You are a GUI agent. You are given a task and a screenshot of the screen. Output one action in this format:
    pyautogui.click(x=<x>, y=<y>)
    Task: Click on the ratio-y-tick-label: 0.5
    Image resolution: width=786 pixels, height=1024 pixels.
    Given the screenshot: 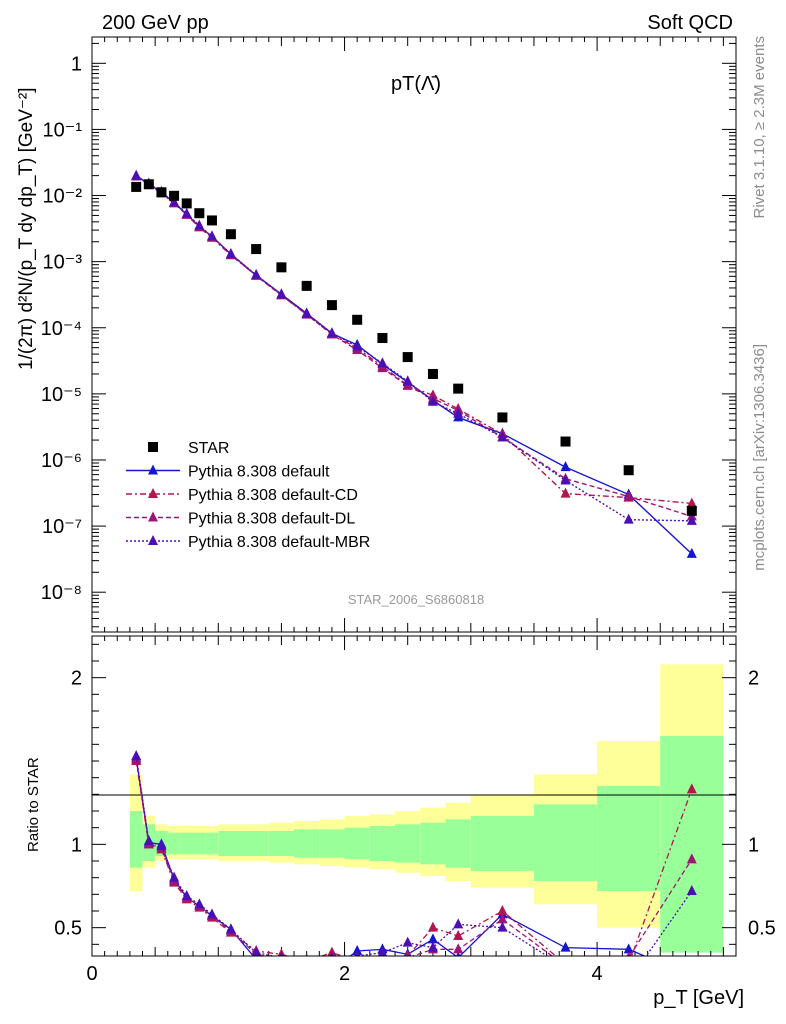 What is the action you would take?
    pyautogui.click(x=68, y=929)
    